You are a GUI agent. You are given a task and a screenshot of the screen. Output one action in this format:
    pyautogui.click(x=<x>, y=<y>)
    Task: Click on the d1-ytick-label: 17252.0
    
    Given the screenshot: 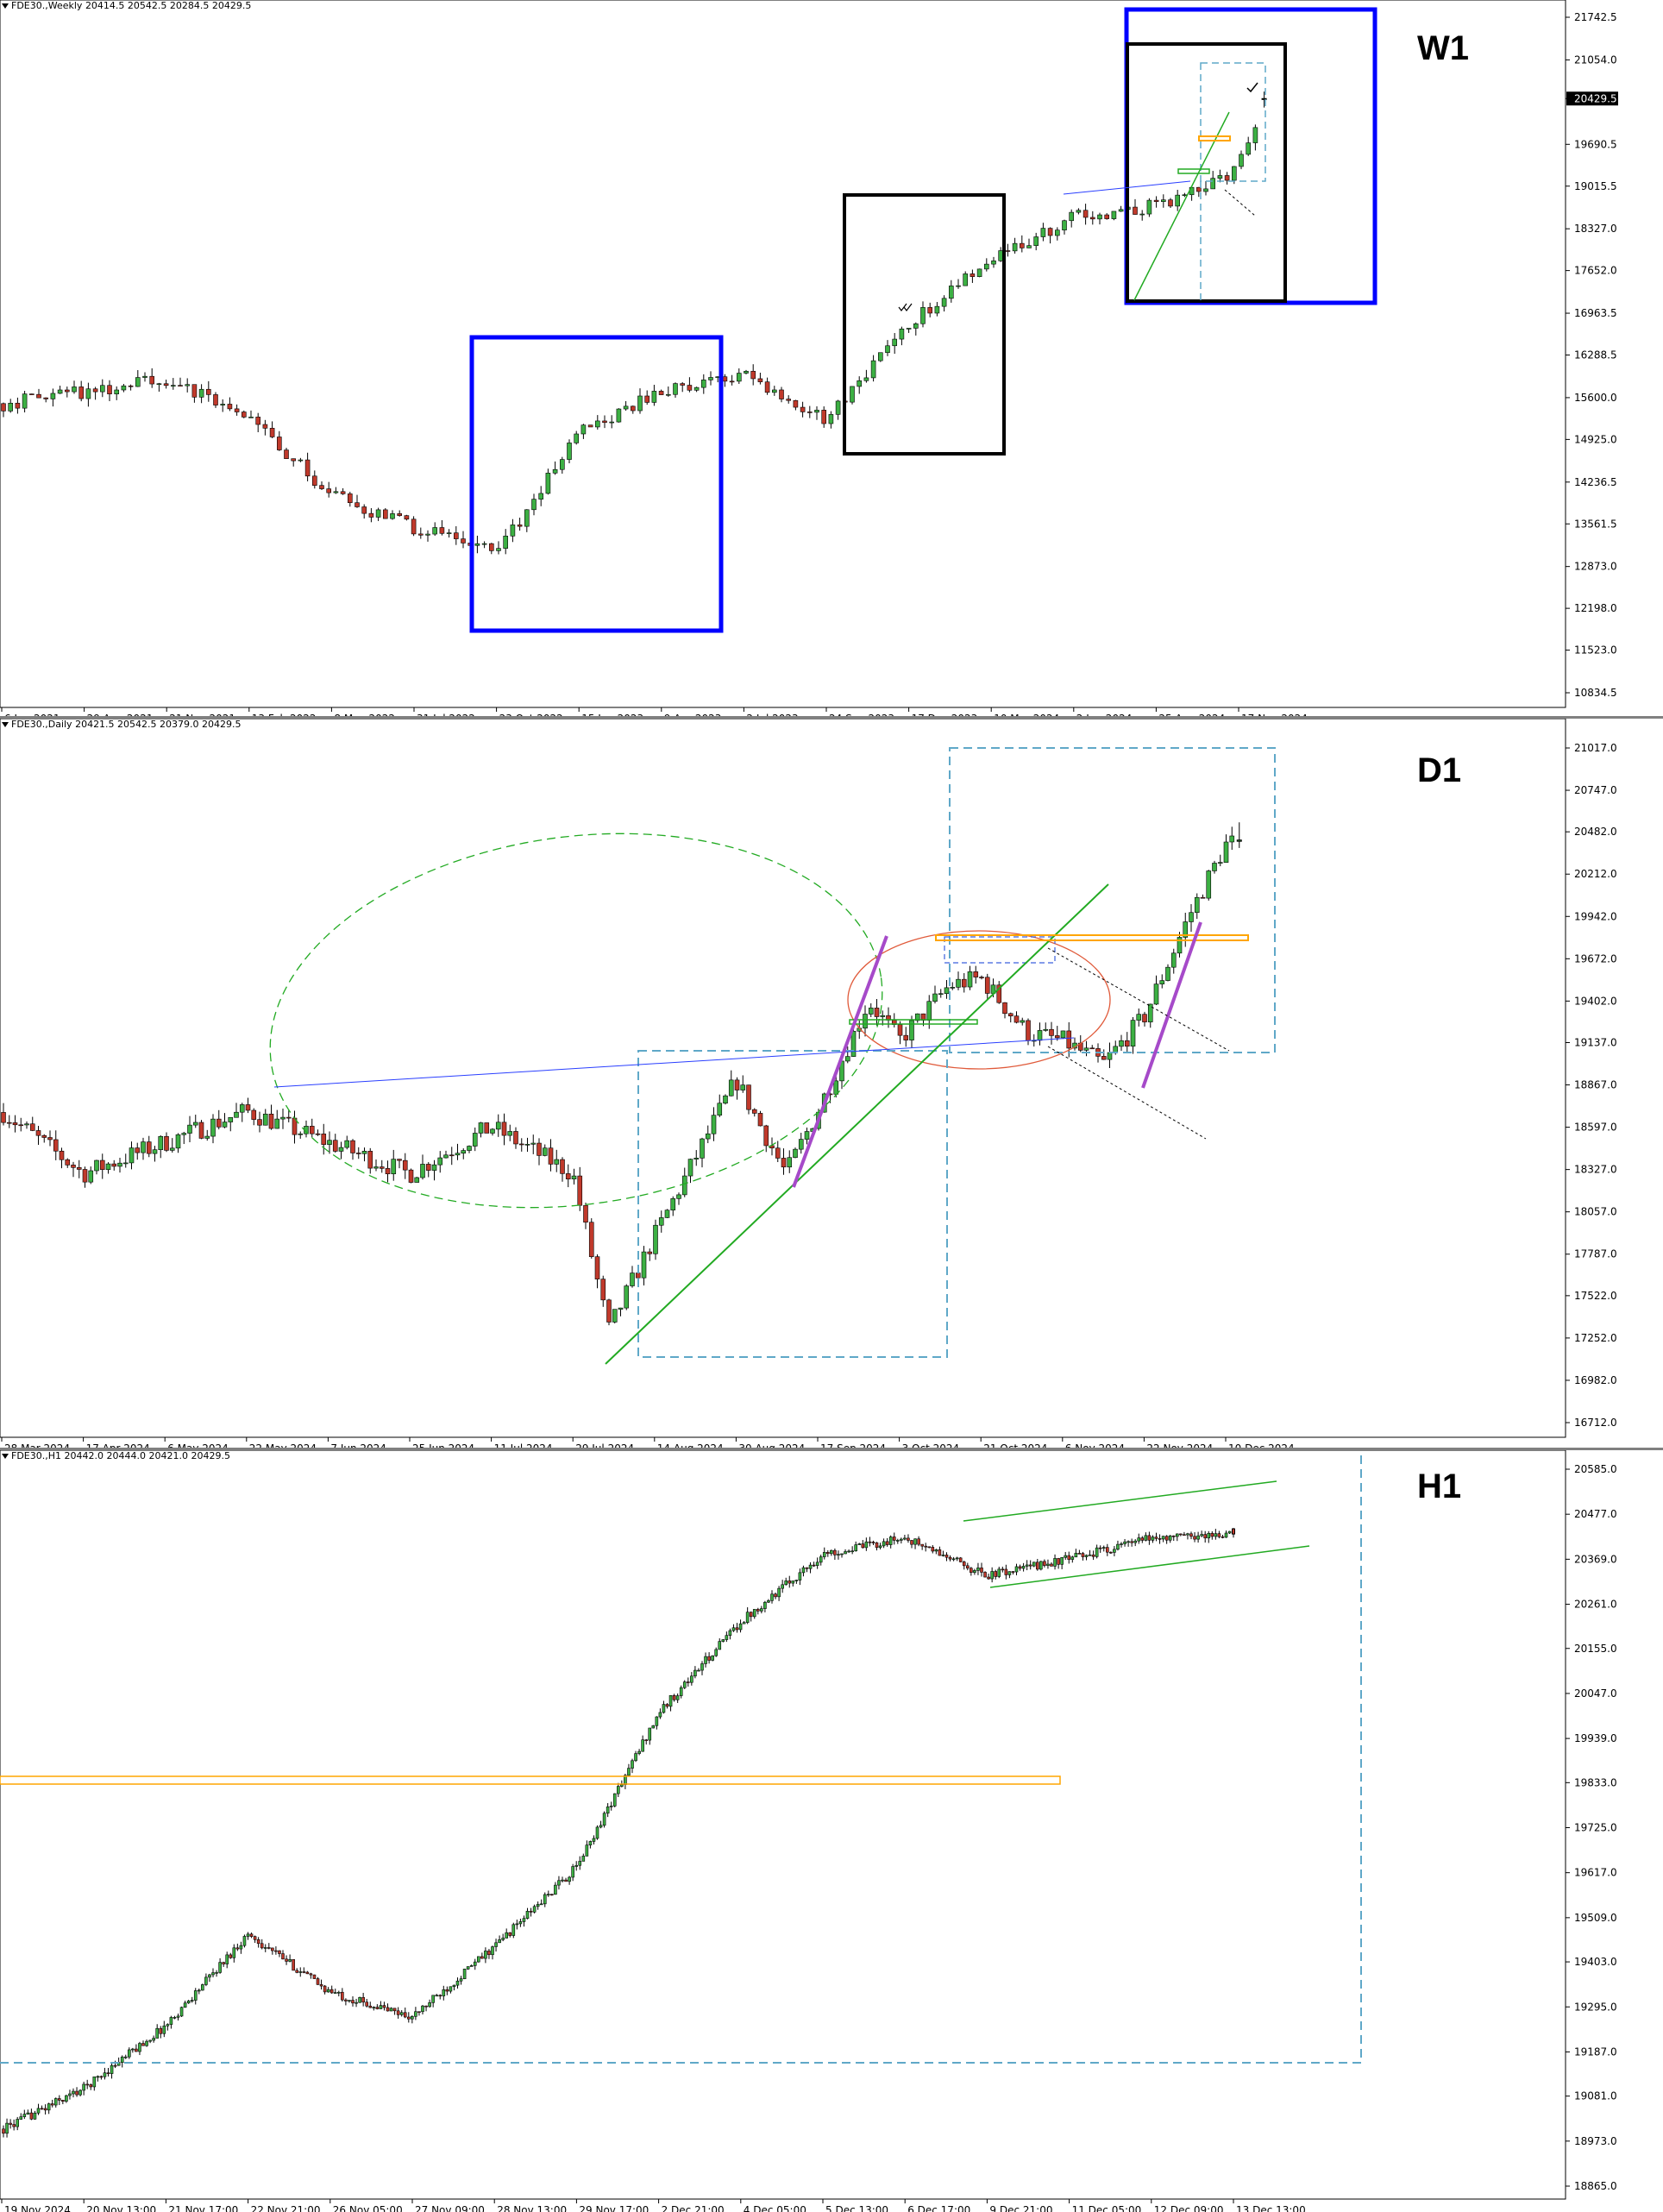 What is the action you would take?
    pyautogui.click(x=1596, y=1338)
    